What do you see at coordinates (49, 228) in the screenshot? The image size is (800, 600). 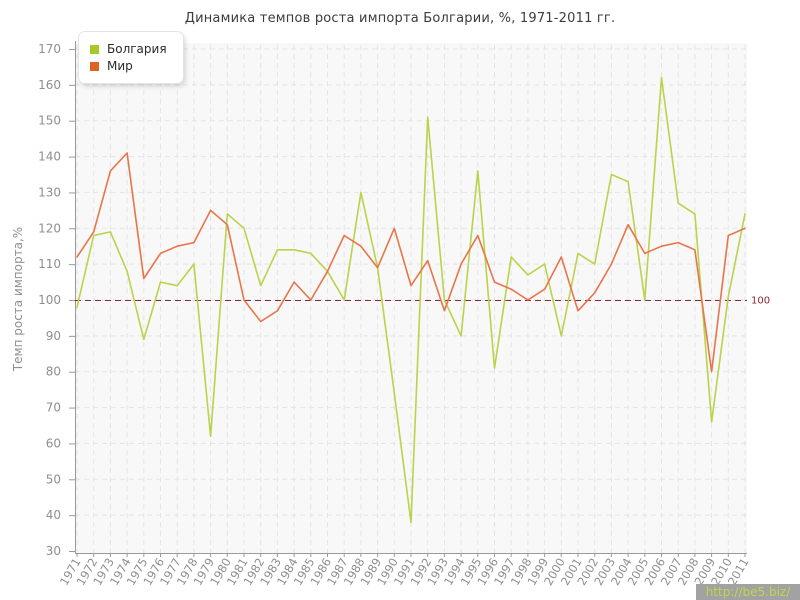 I see `y-tick-label: 120` at bounding box center [49, 228].